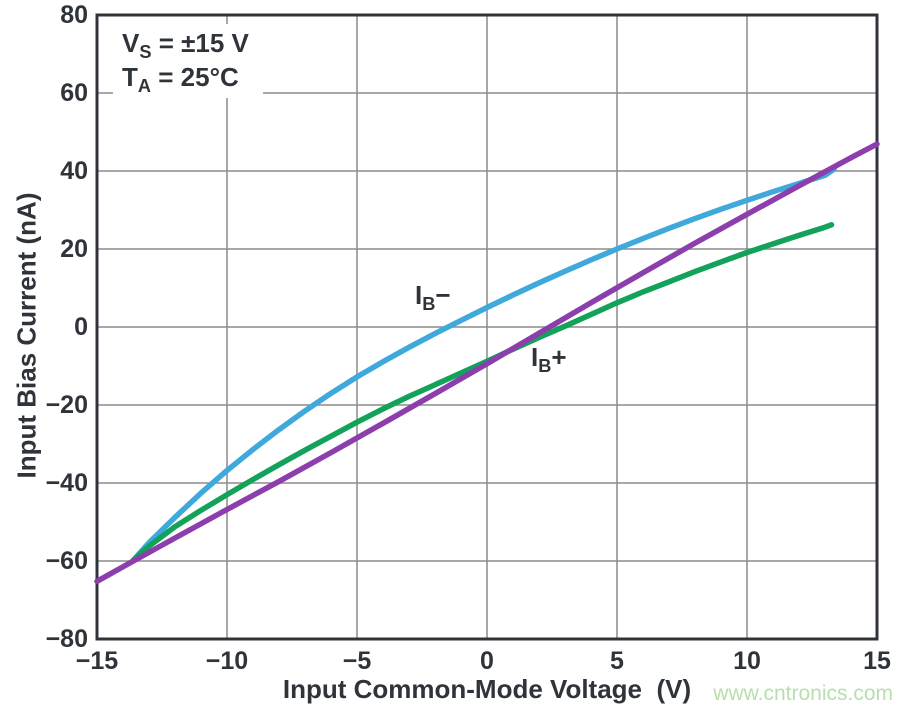 The image size is (900, 719). I want to click on supply-voltage-condition: VS = ±15 V, so click(185, 45).